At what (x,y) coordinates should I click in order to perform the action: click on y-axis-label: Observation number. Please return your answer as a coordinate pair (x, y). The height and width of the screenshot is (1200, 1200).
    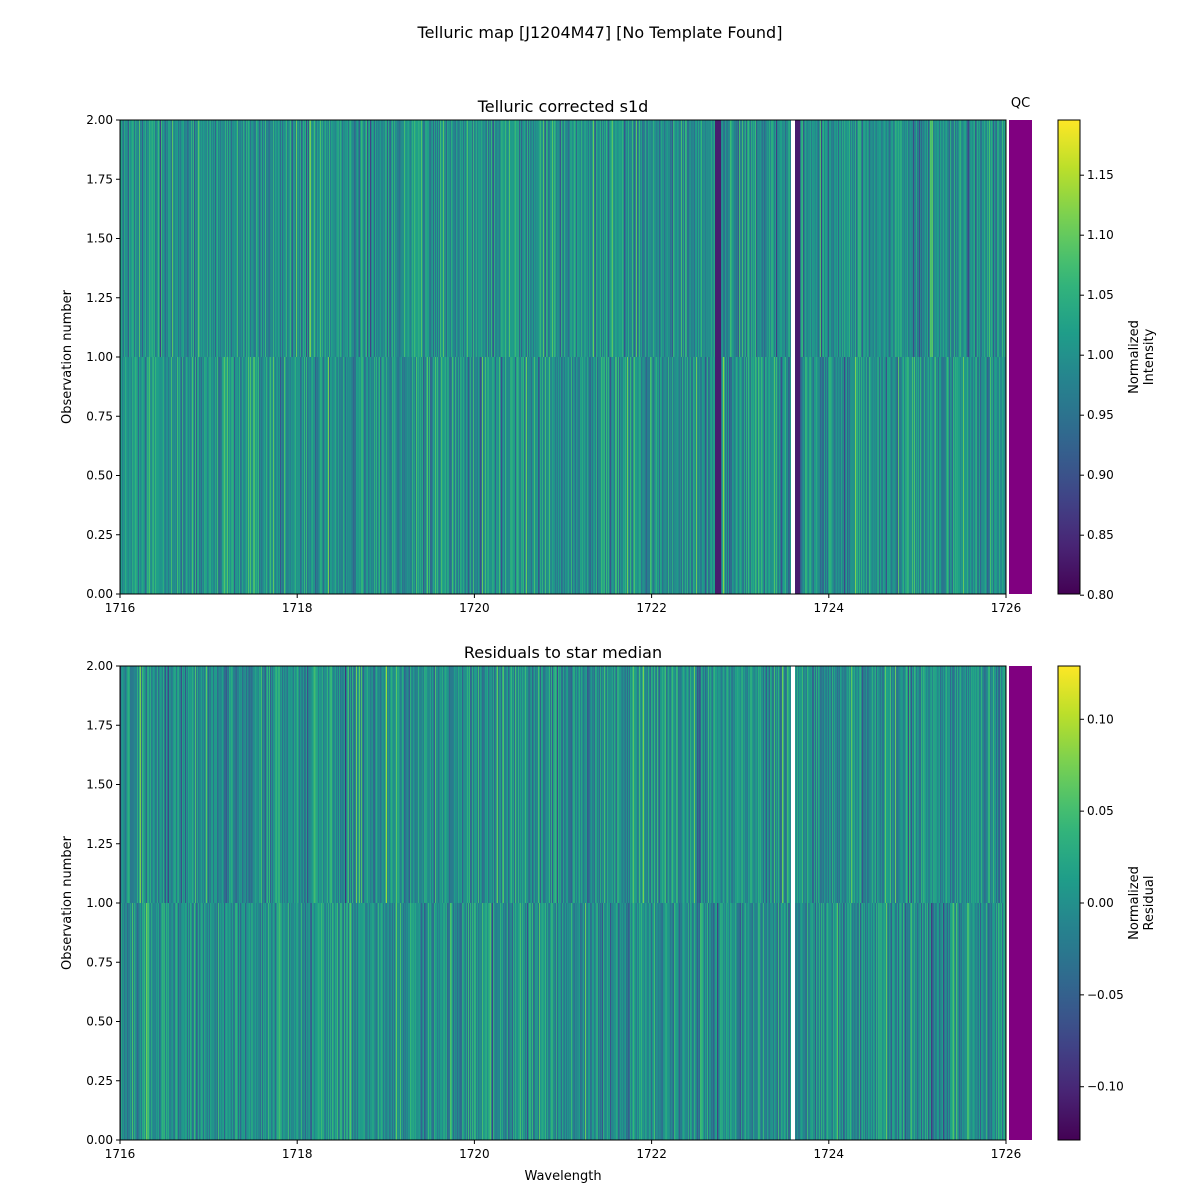
    Looking at the image, I should click on (67, 356).